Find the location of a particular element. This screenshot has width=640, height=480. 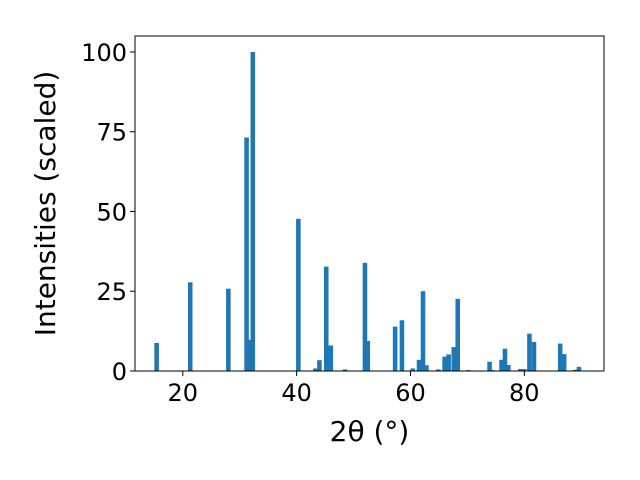

x-tick-label: 80 is located at coordinates (524, 393).